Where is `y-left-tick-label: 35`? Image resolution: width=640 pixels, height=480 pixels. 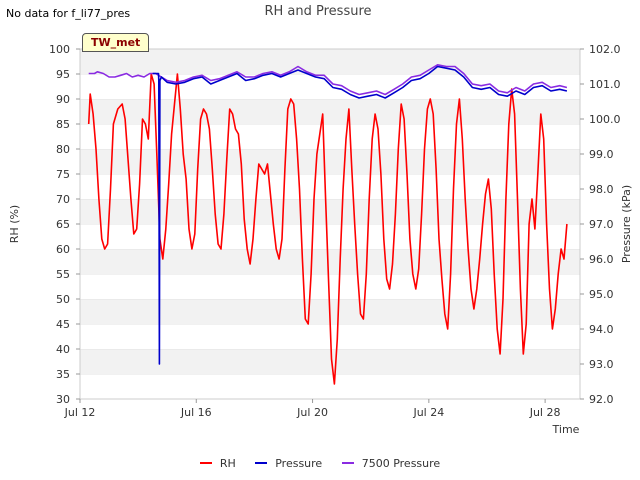
y-left-tick-label: 35 is located at coordinates (63, 374).